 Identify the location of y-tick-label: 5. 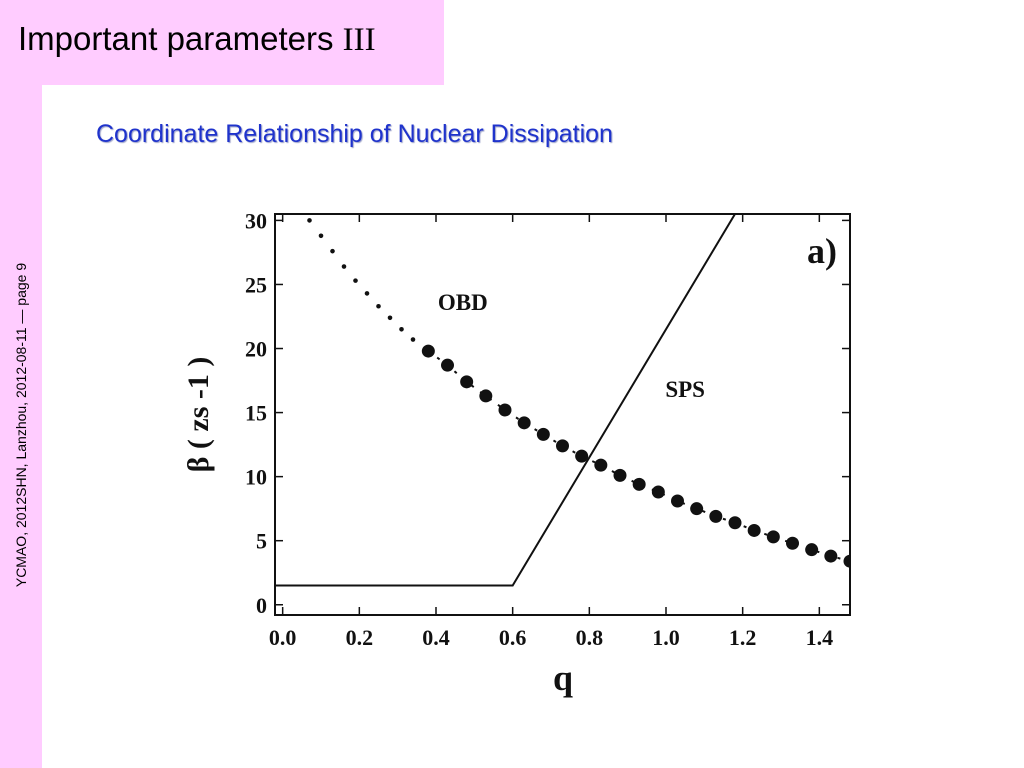
(261, 541).